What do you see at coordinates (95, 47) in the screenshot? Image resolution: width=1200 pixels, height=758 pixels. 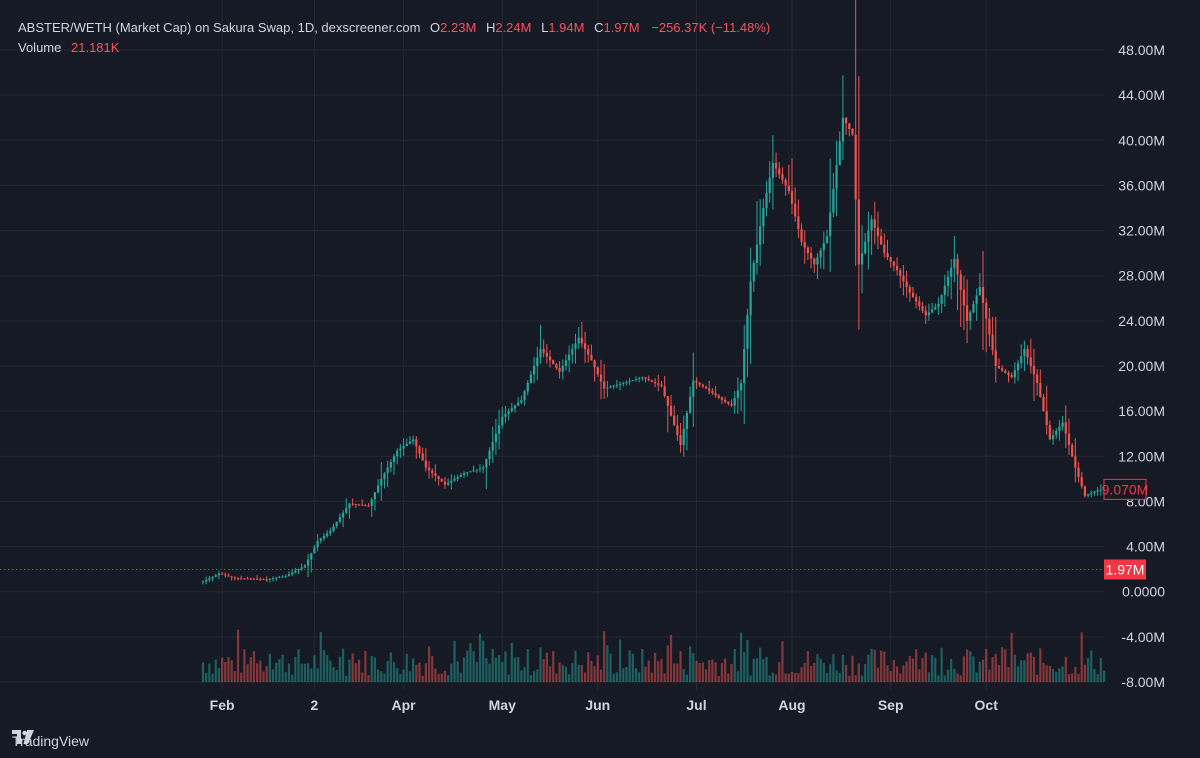 I see `volume-value: 21.181K` at bounding box center [95, 47].